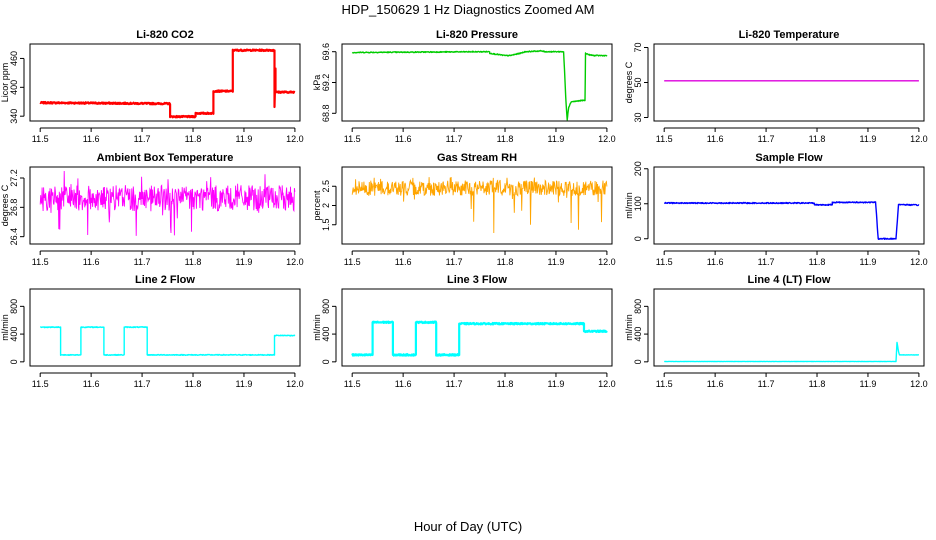 This screenshot has width=936, height=540. Describe the element at coordinates (14, 178) in the screenshot. I see `y-tick-label: 27.2` at that location.